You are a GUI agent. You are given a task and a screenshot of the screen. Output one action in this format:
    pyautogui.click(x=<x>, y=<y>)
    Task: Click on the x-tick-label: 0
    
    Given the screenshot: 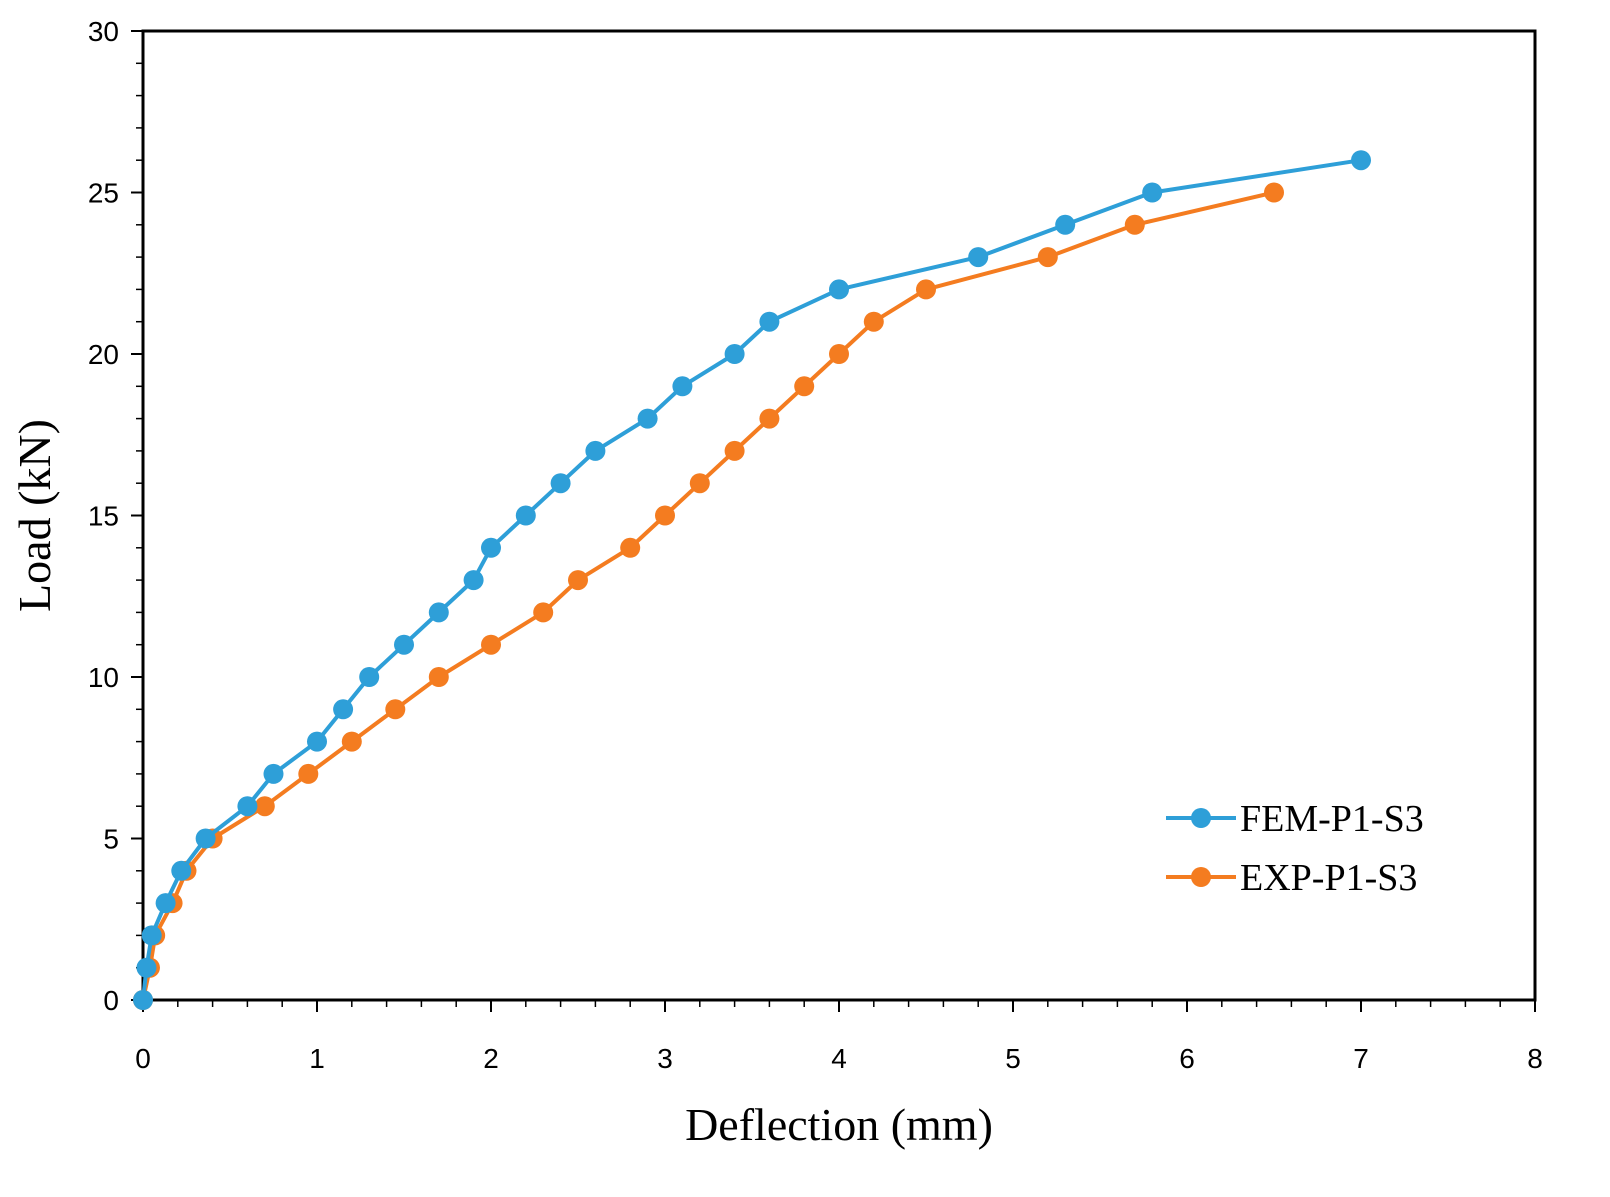 What is the action you would take?
    pyautogui.click(x=143, y=1058)
    